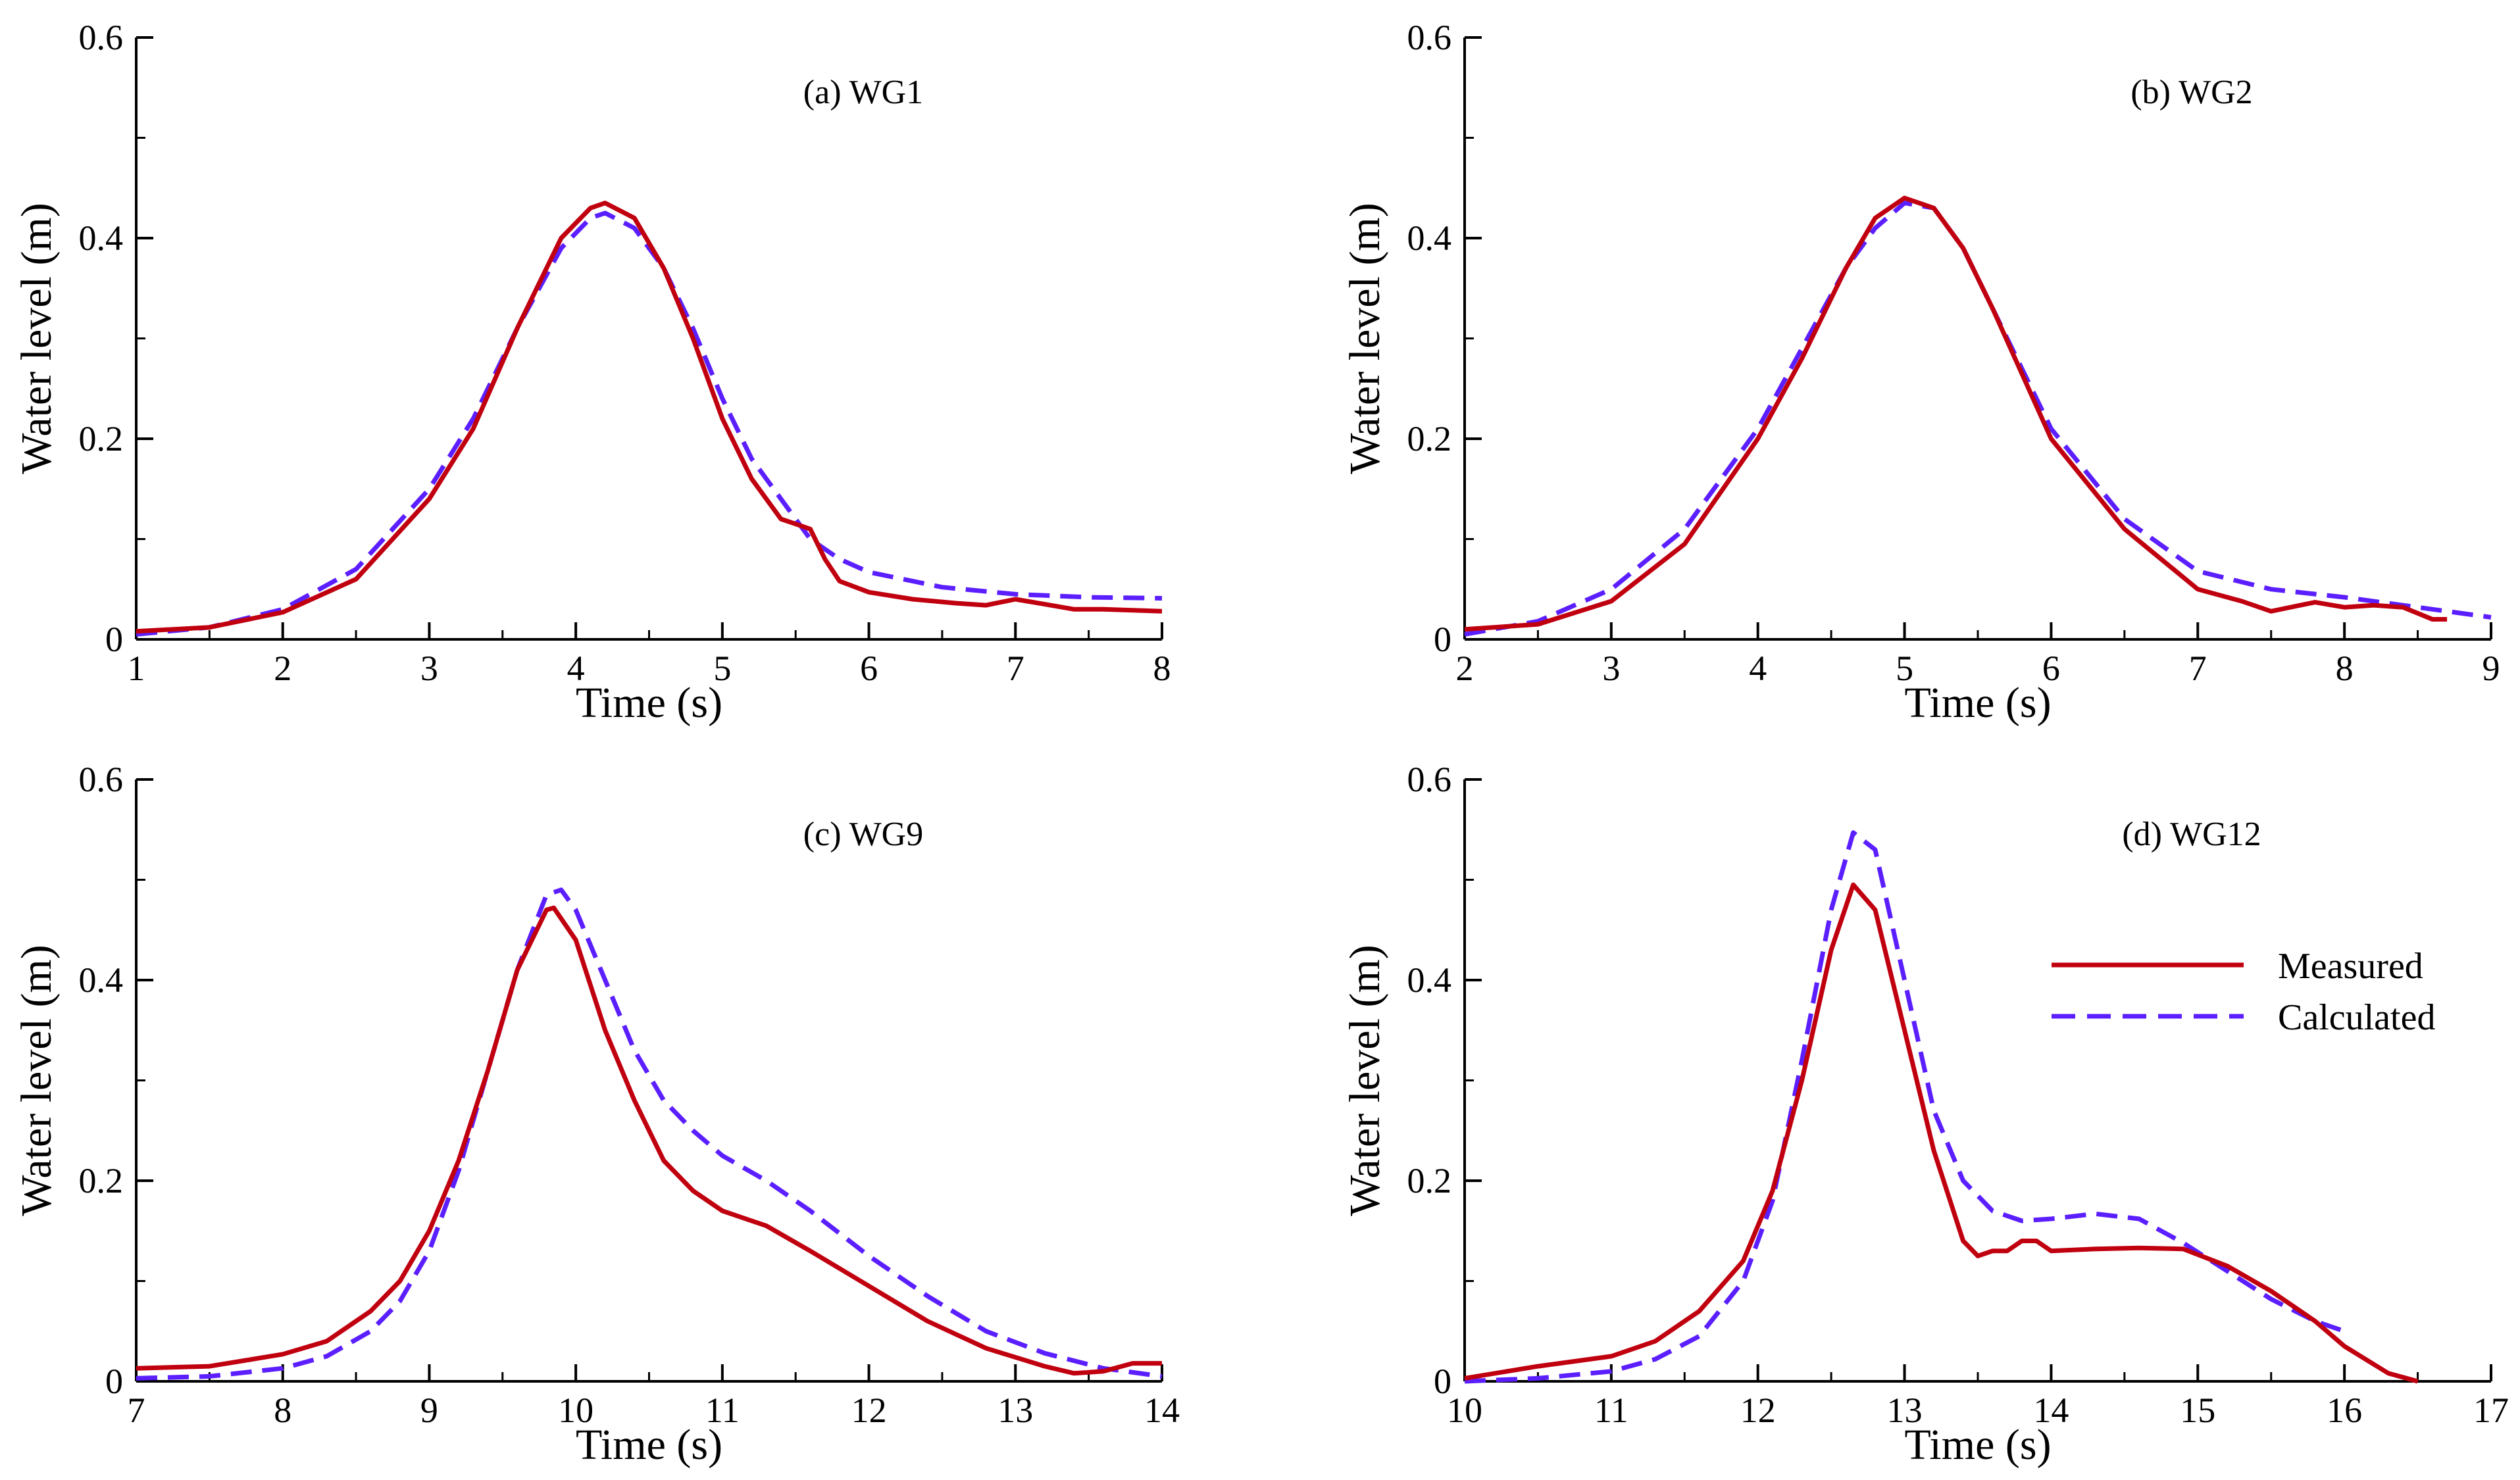 Image resolution: width=2520 pixels, height=1480 pixels. I want to click on legend-label-measured: Measured, so click(2350, 966).